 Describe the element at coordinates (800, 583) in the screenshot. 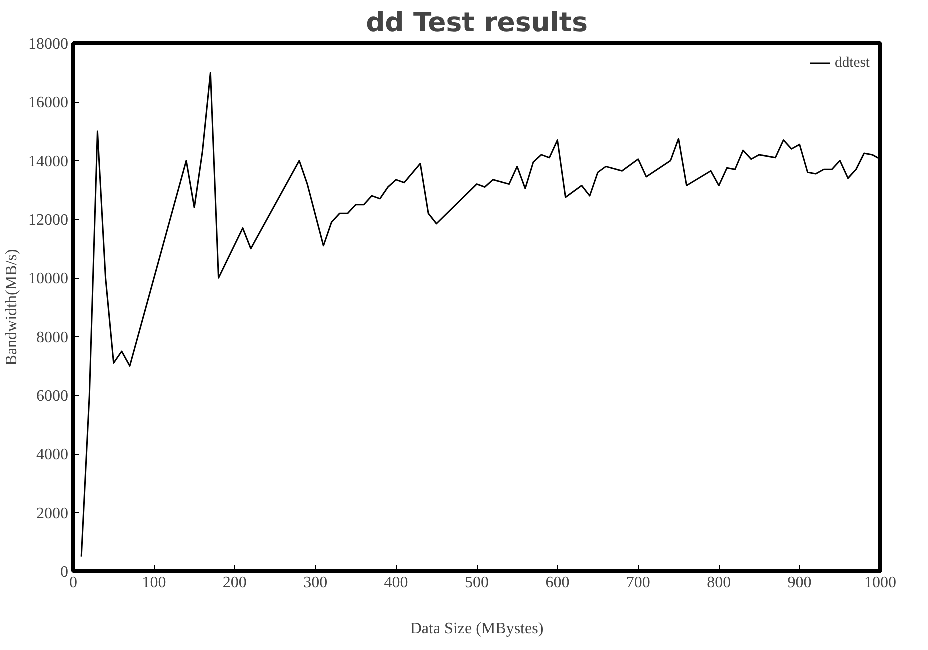

I see `x-tick-label: 900` at that location.